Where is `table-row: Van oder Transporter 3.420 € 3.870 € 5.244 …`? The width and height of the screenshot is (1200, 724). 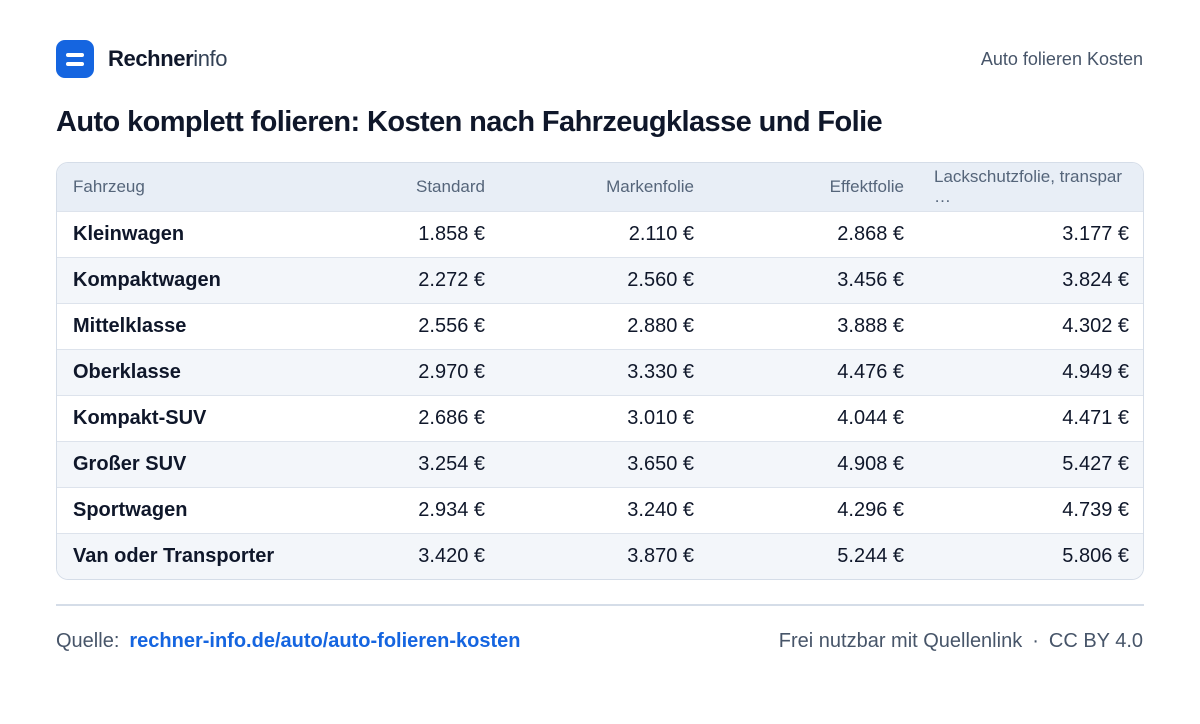
table-row: Van oder Transporter 3.420 € 3.870 € 5.244 … is located at coordinates (600, 556).